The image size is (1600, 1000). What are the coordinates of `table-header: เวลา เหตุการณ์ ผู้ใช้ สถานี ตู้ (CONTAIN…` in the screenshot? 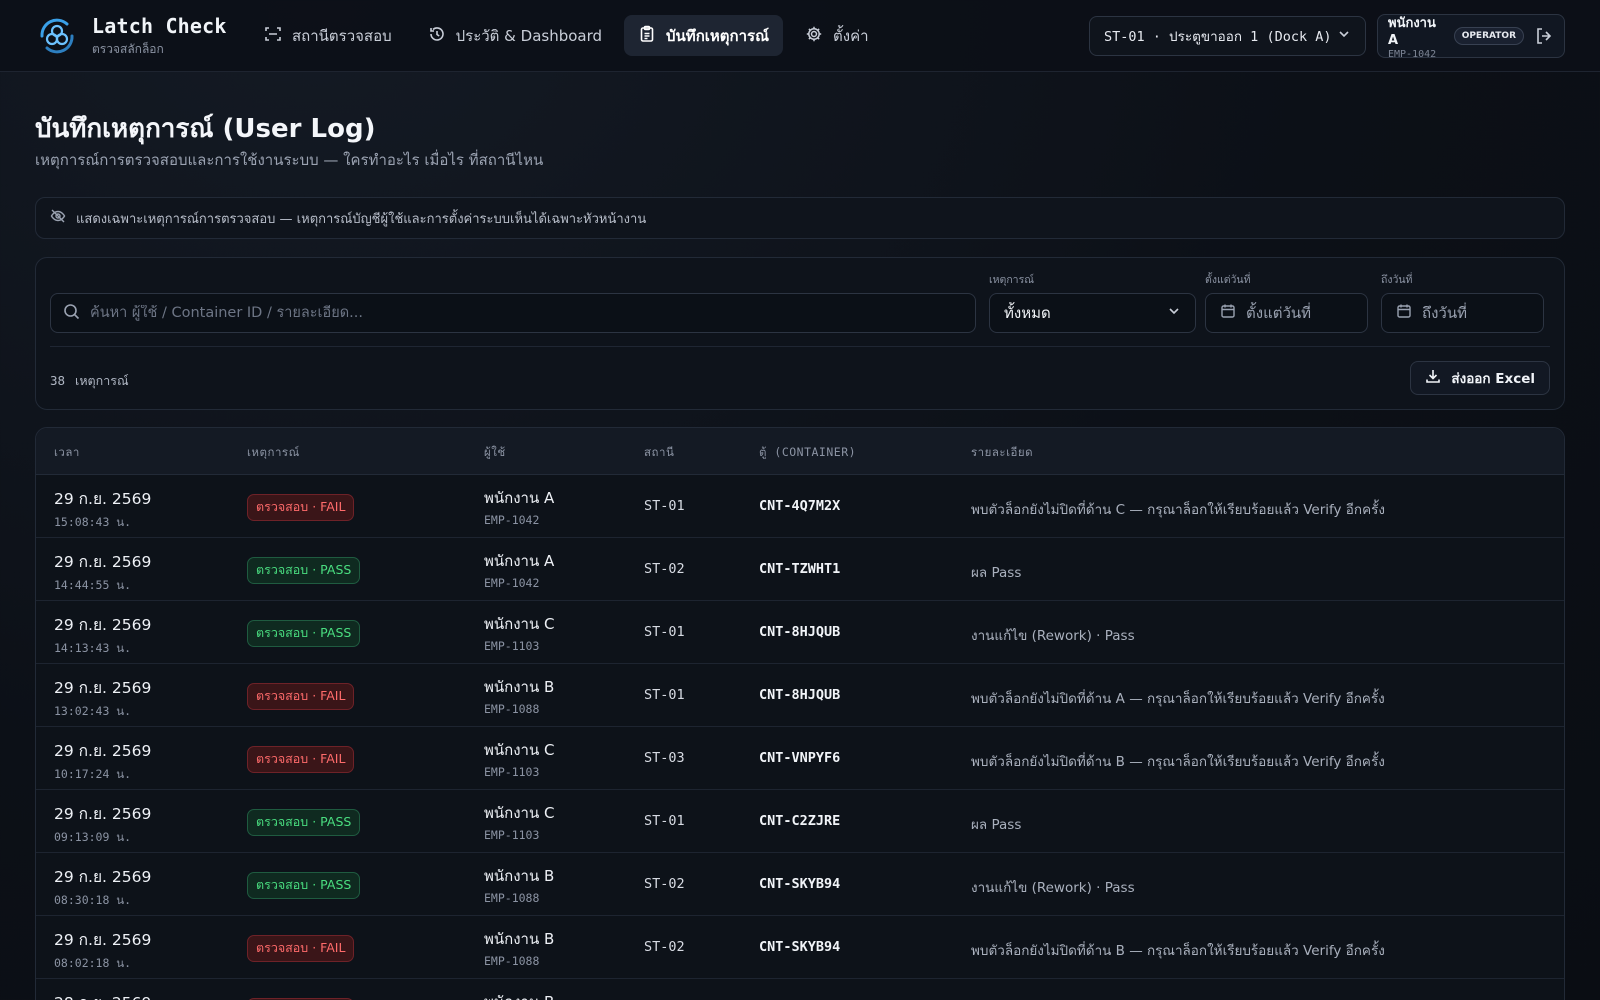 It's located at (800, 451).